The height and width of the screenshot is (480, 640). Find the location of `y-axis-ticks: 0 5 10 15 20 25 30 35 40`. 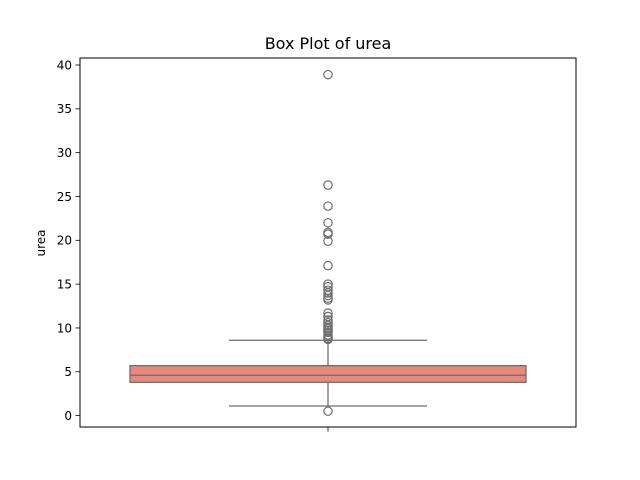

y-axis-ticks: 0 5 10 15 20 25 30 35 40 is located at coordinates (68, 240).